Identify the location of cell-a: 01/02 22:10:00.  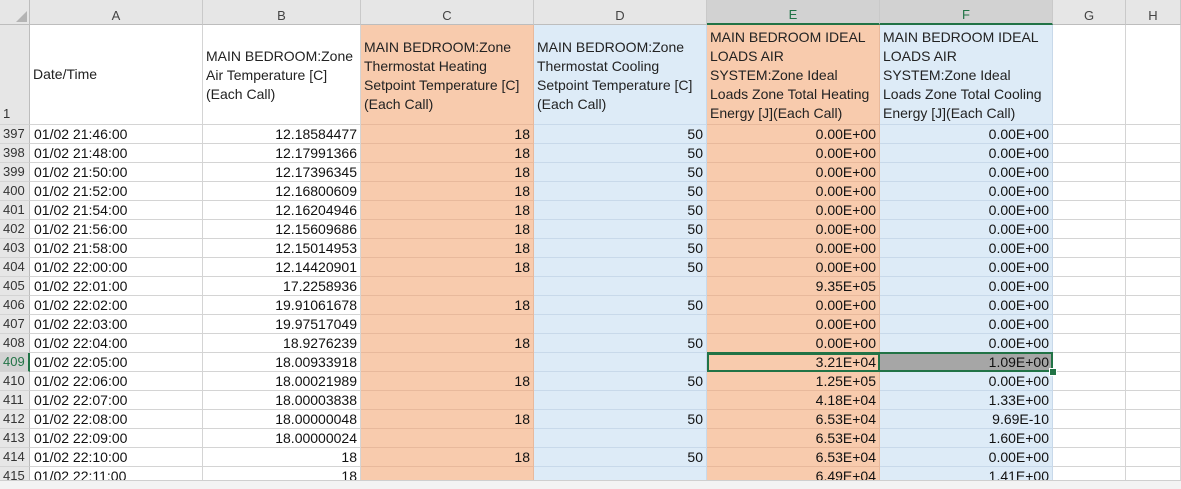
(116, 457).